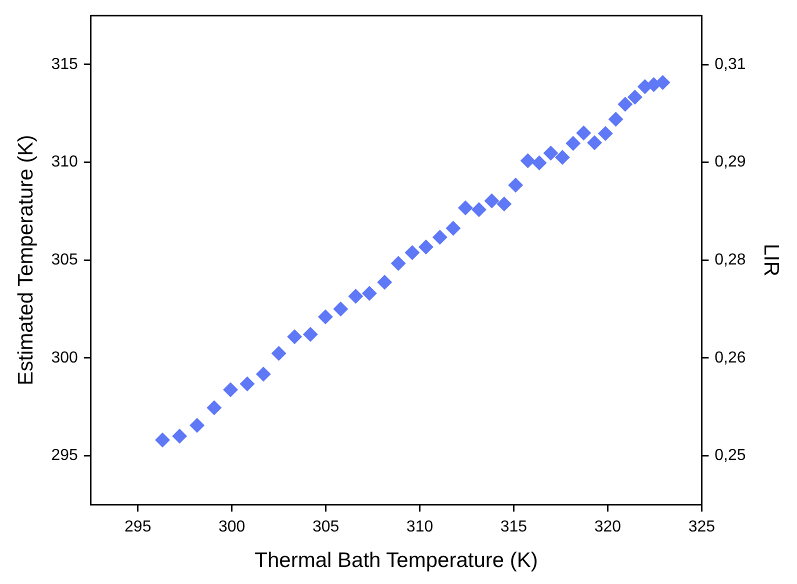 This screenshot has width=797, height=584. I want to click on y-tick-label: 315, so click(64, 64).